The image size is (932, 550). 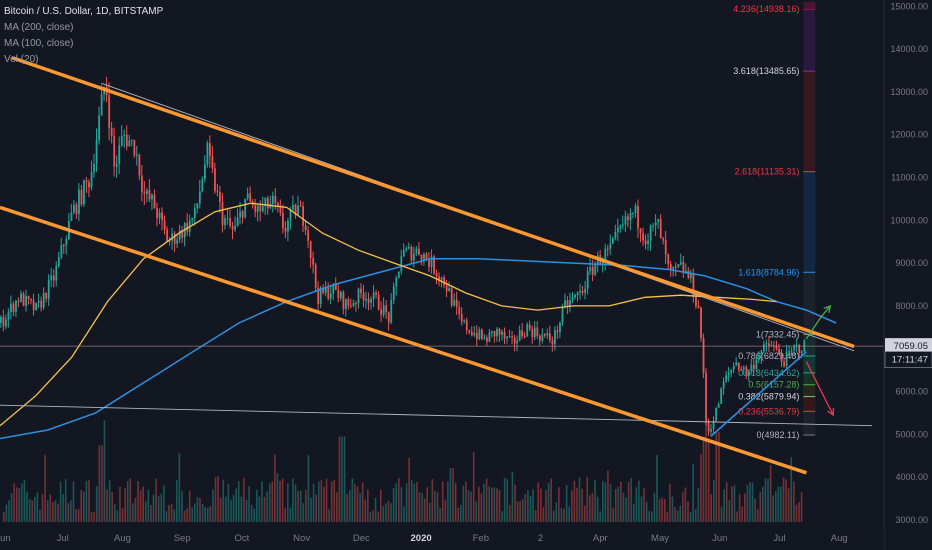 What do you see at coordinates (301, 538) in the screenshot?
I see `x-tick-label: Nov` at bounding box center [301, 538].